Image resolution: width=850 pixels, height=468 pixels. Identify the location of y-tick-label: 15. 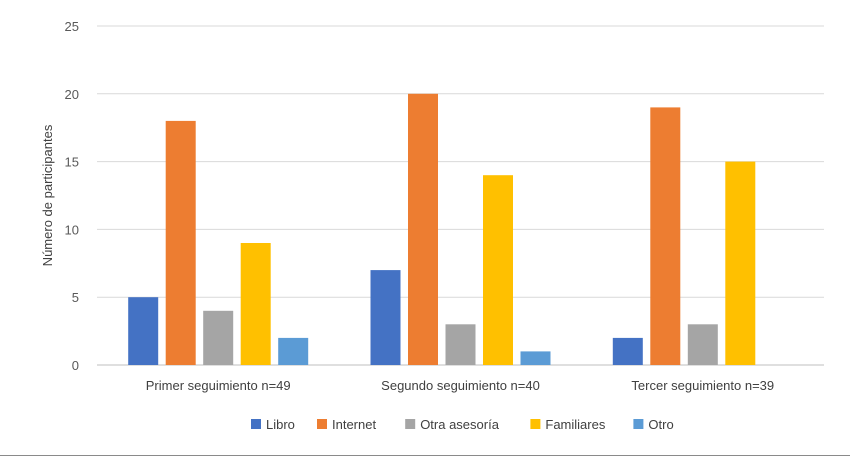
(72, 162).